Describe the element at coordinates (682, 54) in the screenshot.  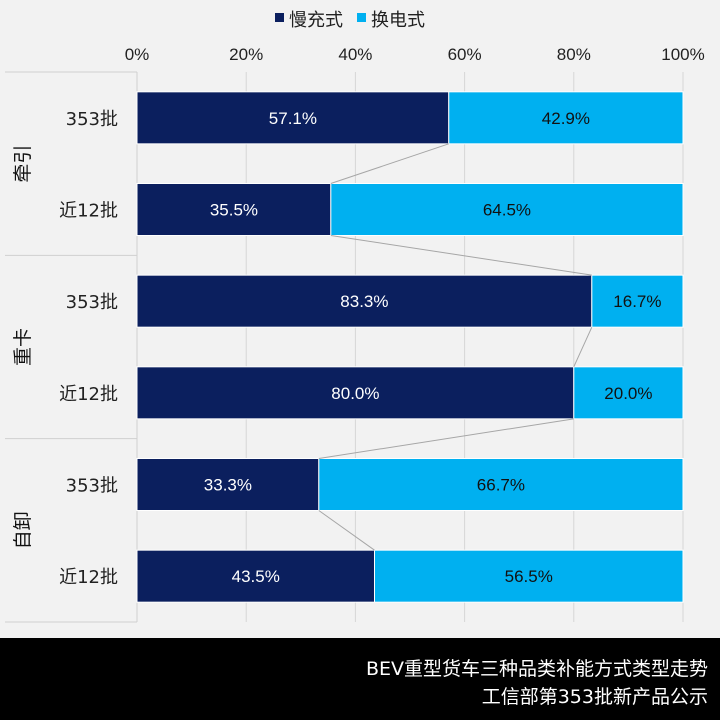
I see `x-tick-label: 100%` at that location.